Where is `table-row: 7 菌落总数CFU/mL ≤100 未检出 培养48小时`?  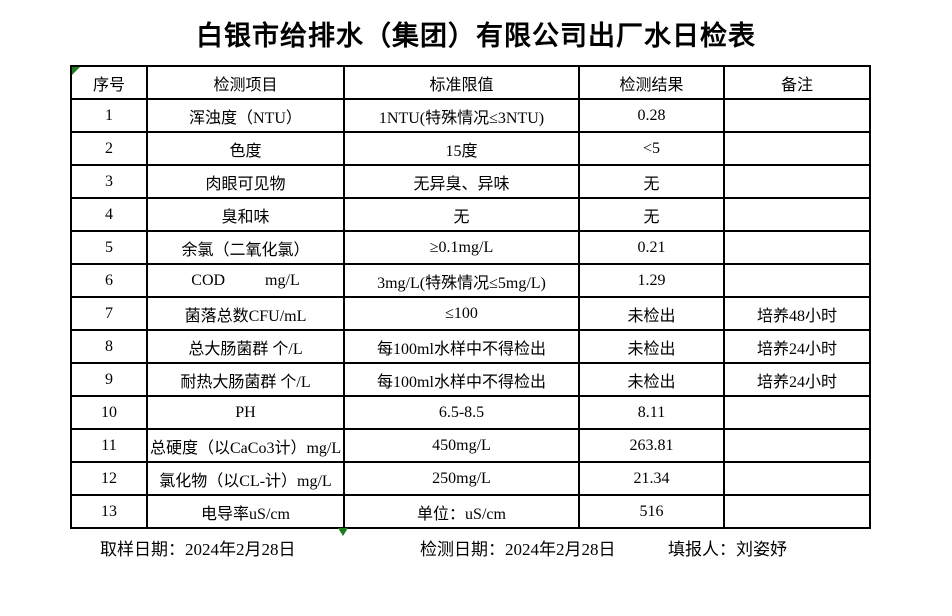
table-row: 7 菌落总数CFU/mL ≤100 未检出 培养48小时 is located at coordinates (470, 313).